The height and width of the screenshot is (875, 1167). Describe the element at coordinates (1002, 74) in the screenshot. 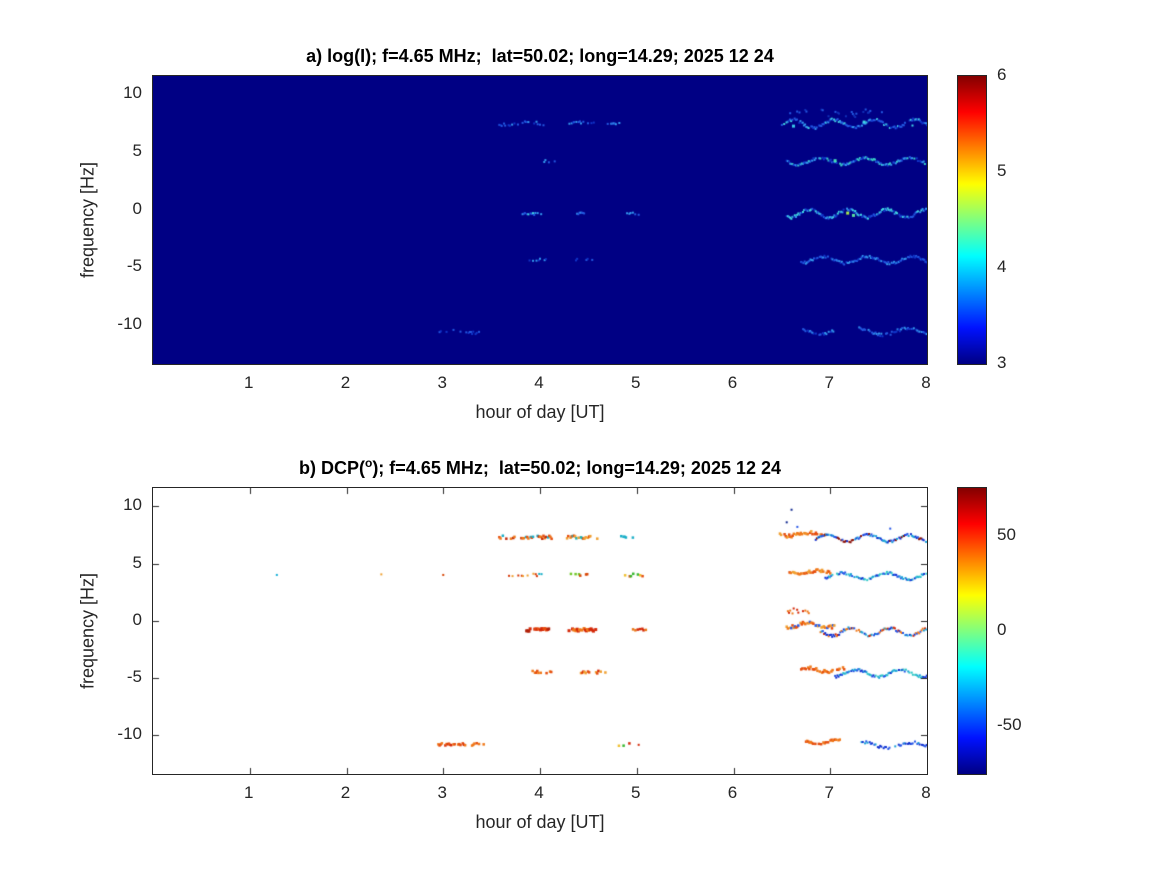

I see `colorbar-tick-label: 6` at that location.